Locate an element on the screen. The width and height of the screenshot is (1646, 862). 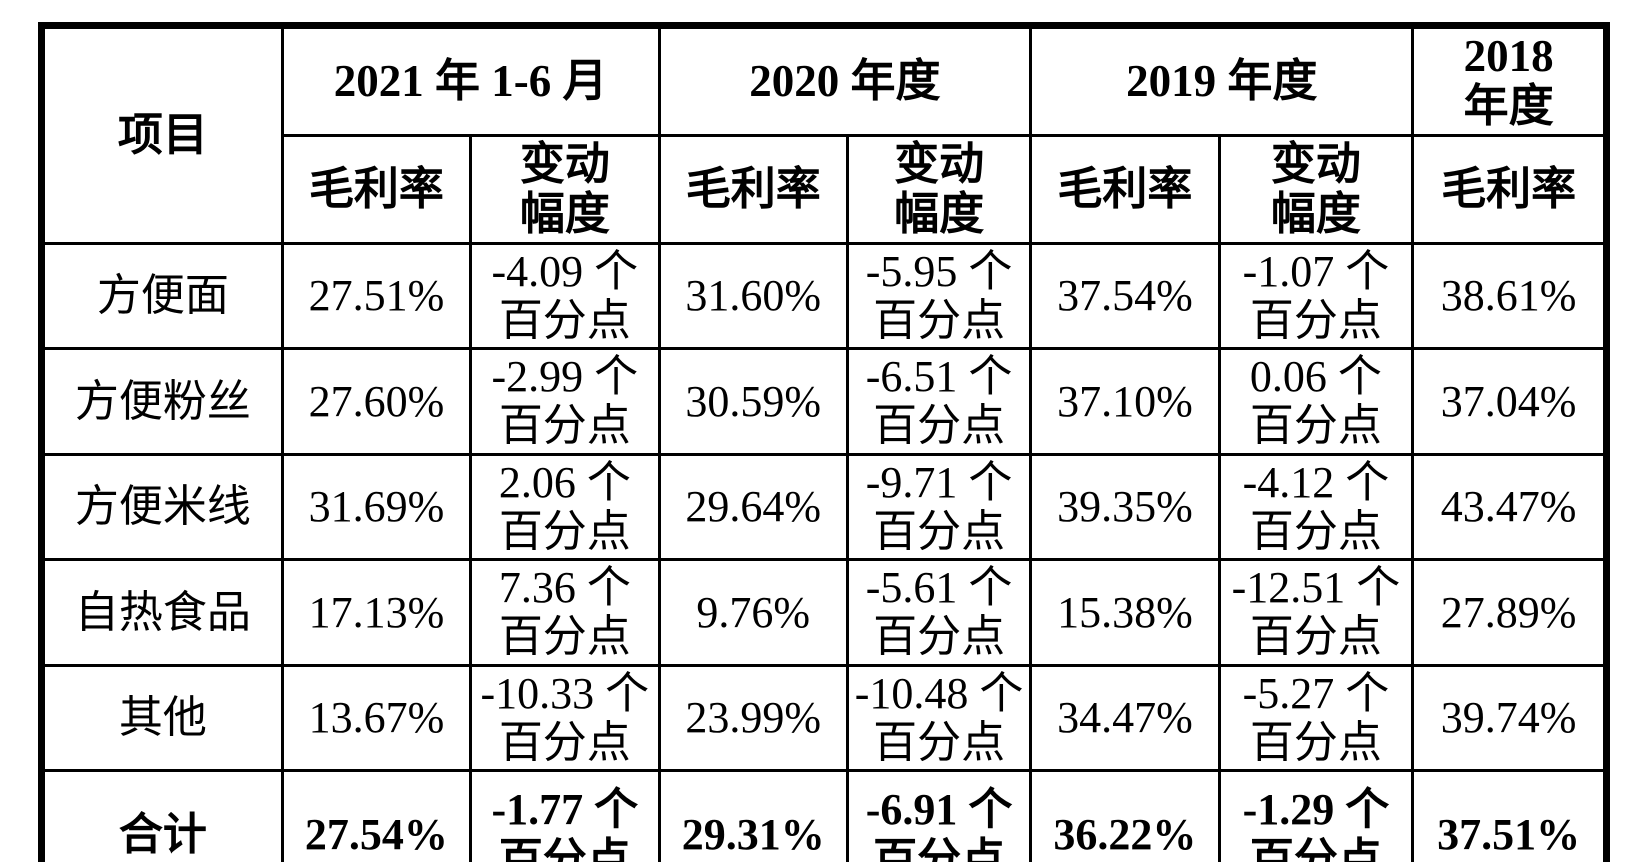
value-cell: 2.06 个 百分点 is located at coordinates (565, 507).